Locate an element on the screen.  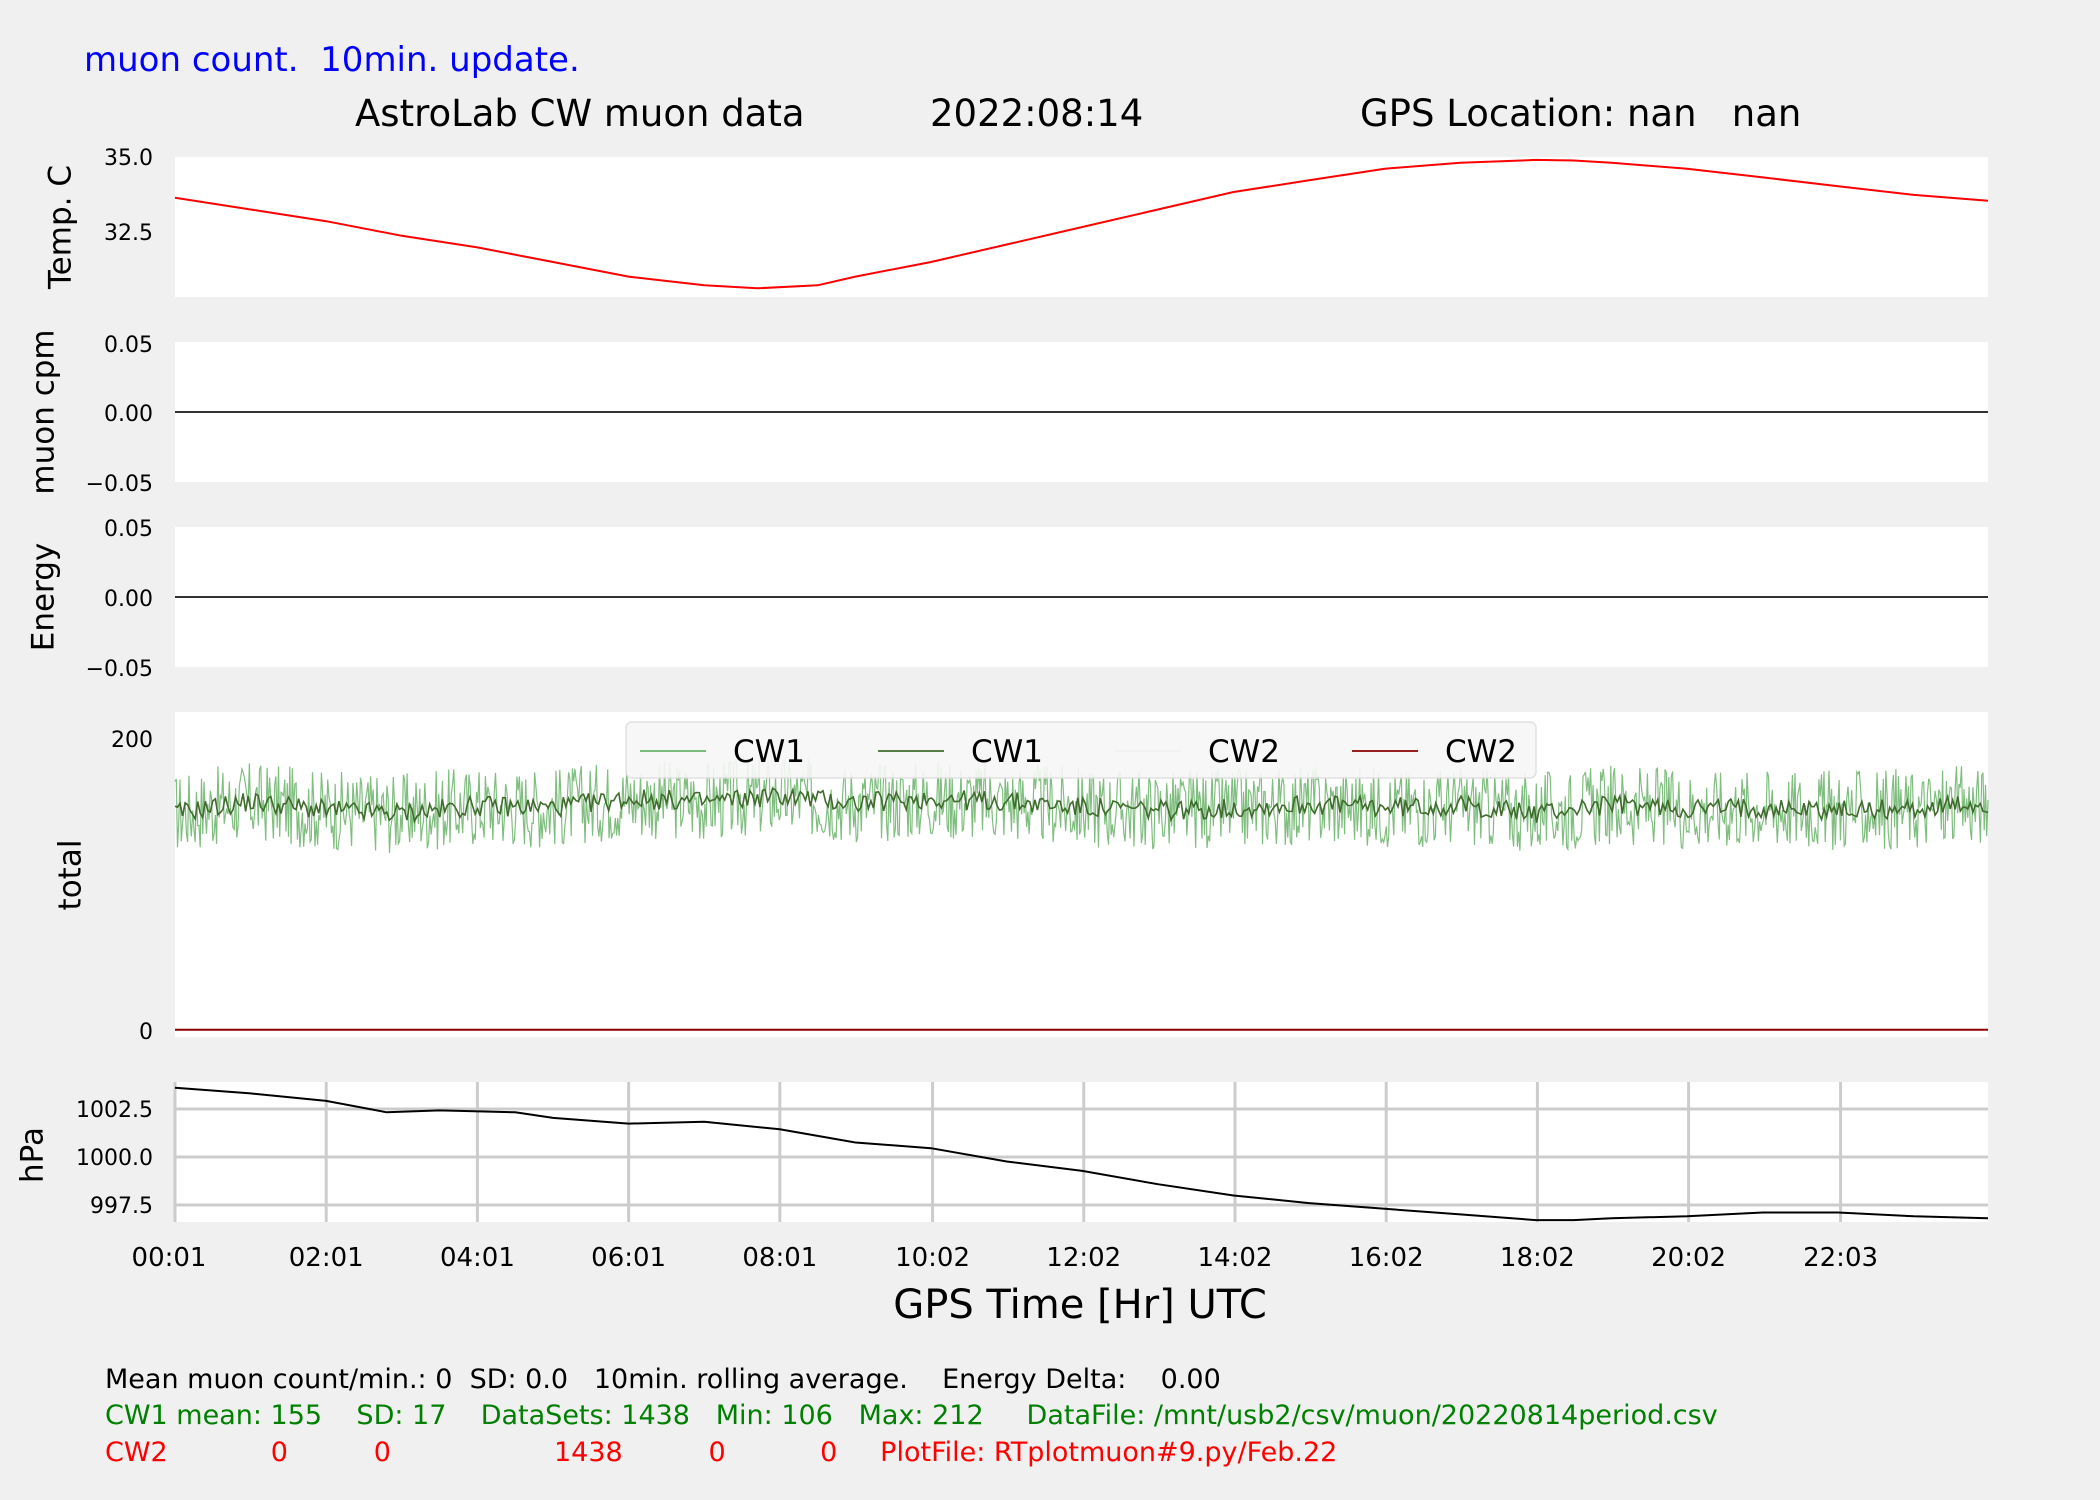
xtick-label: 08:01 is located at coordinates (779, 1258).